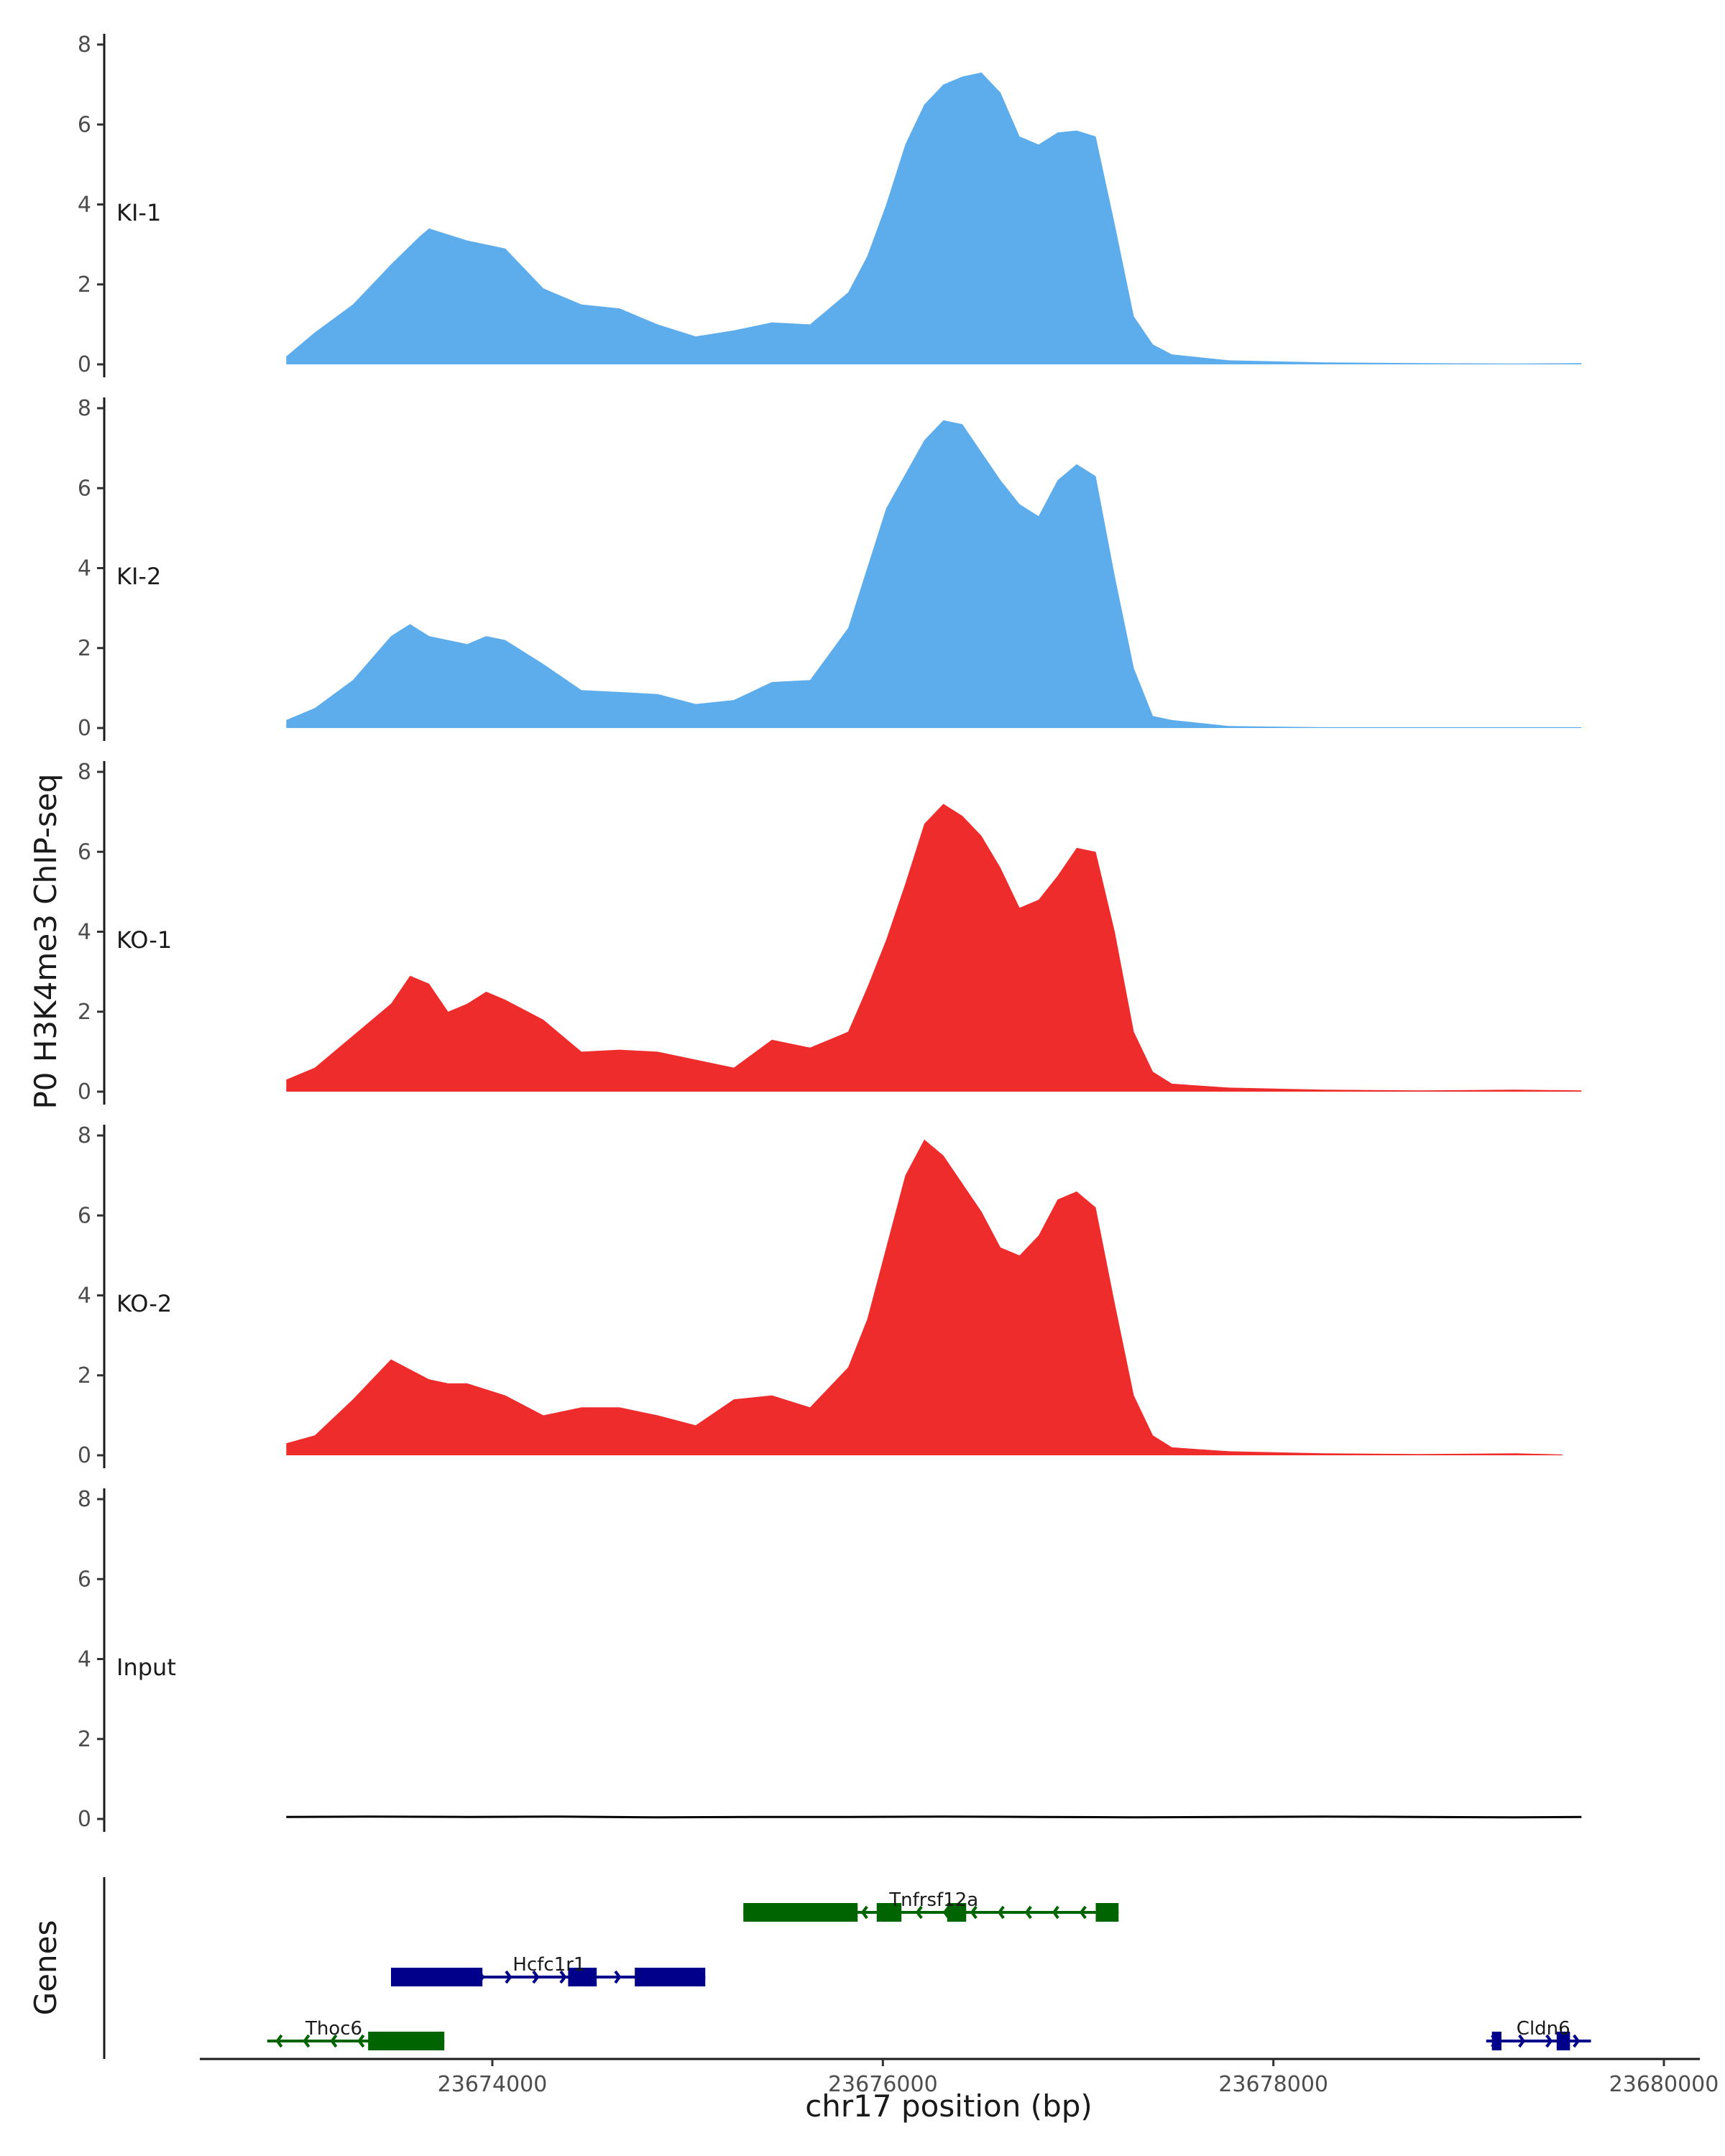 Image resolution: width=1725 pixels, height=2156 pixels. I want to click on track-label: KO-2, so click(144, 1303).